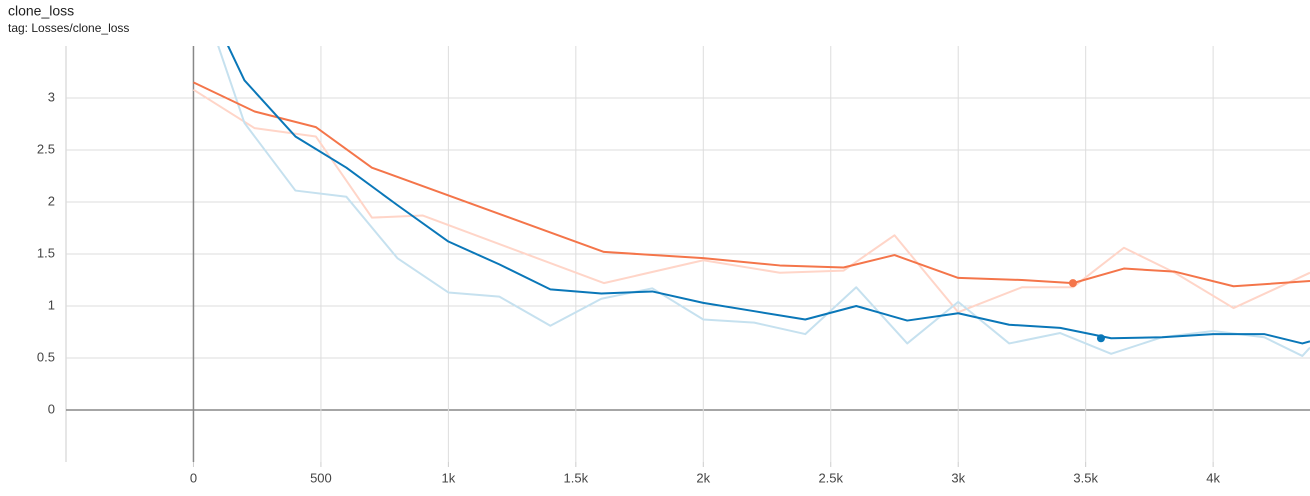 Image resolution: width=1310 pixels, height=496 pixels. I want to click on chart-subtitle: tag: Losses/clone_loss, so click(68, 28).